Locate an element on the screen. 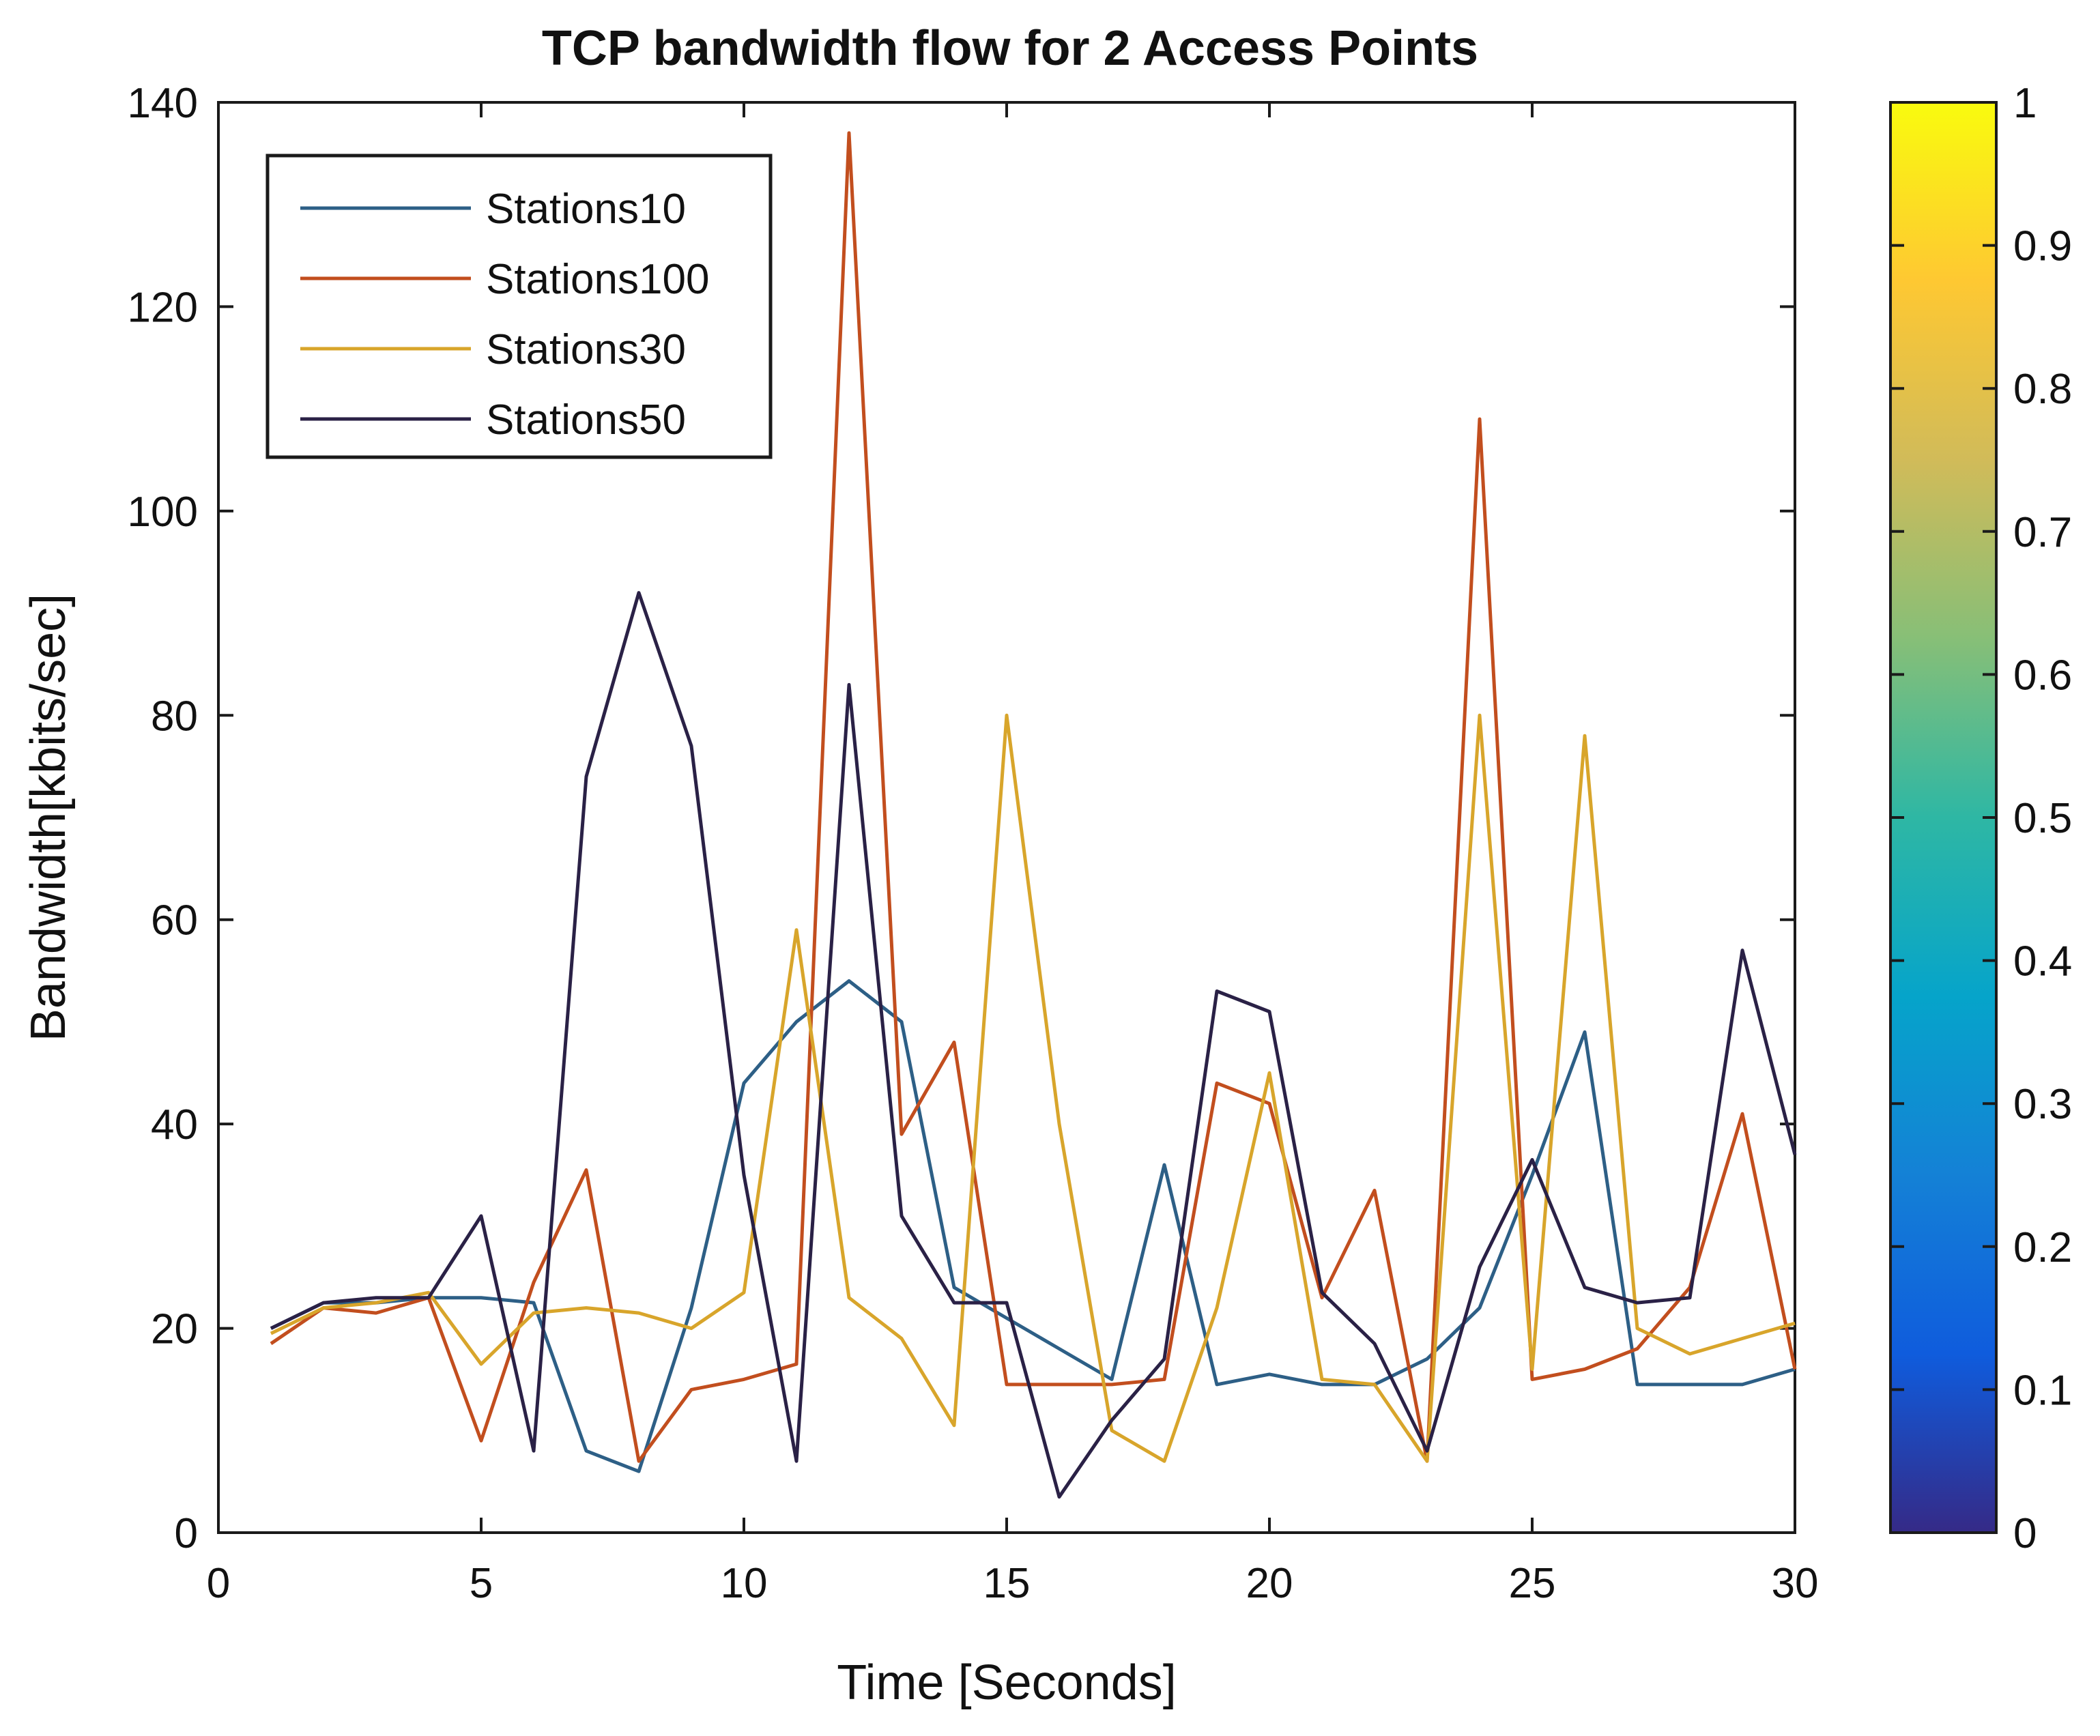 The height and width of the screenshot is (1736, 2100). x-axis-label: Time [Seconds] is located at coordinates (1007, 1682).